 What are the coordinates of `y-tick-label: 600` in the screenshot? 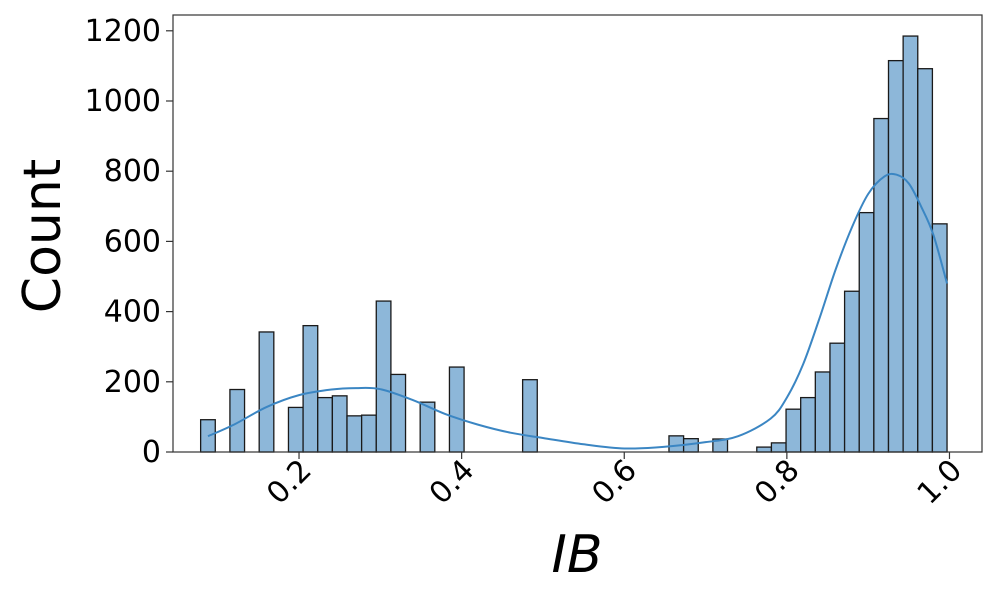 It's located at (132, 241).